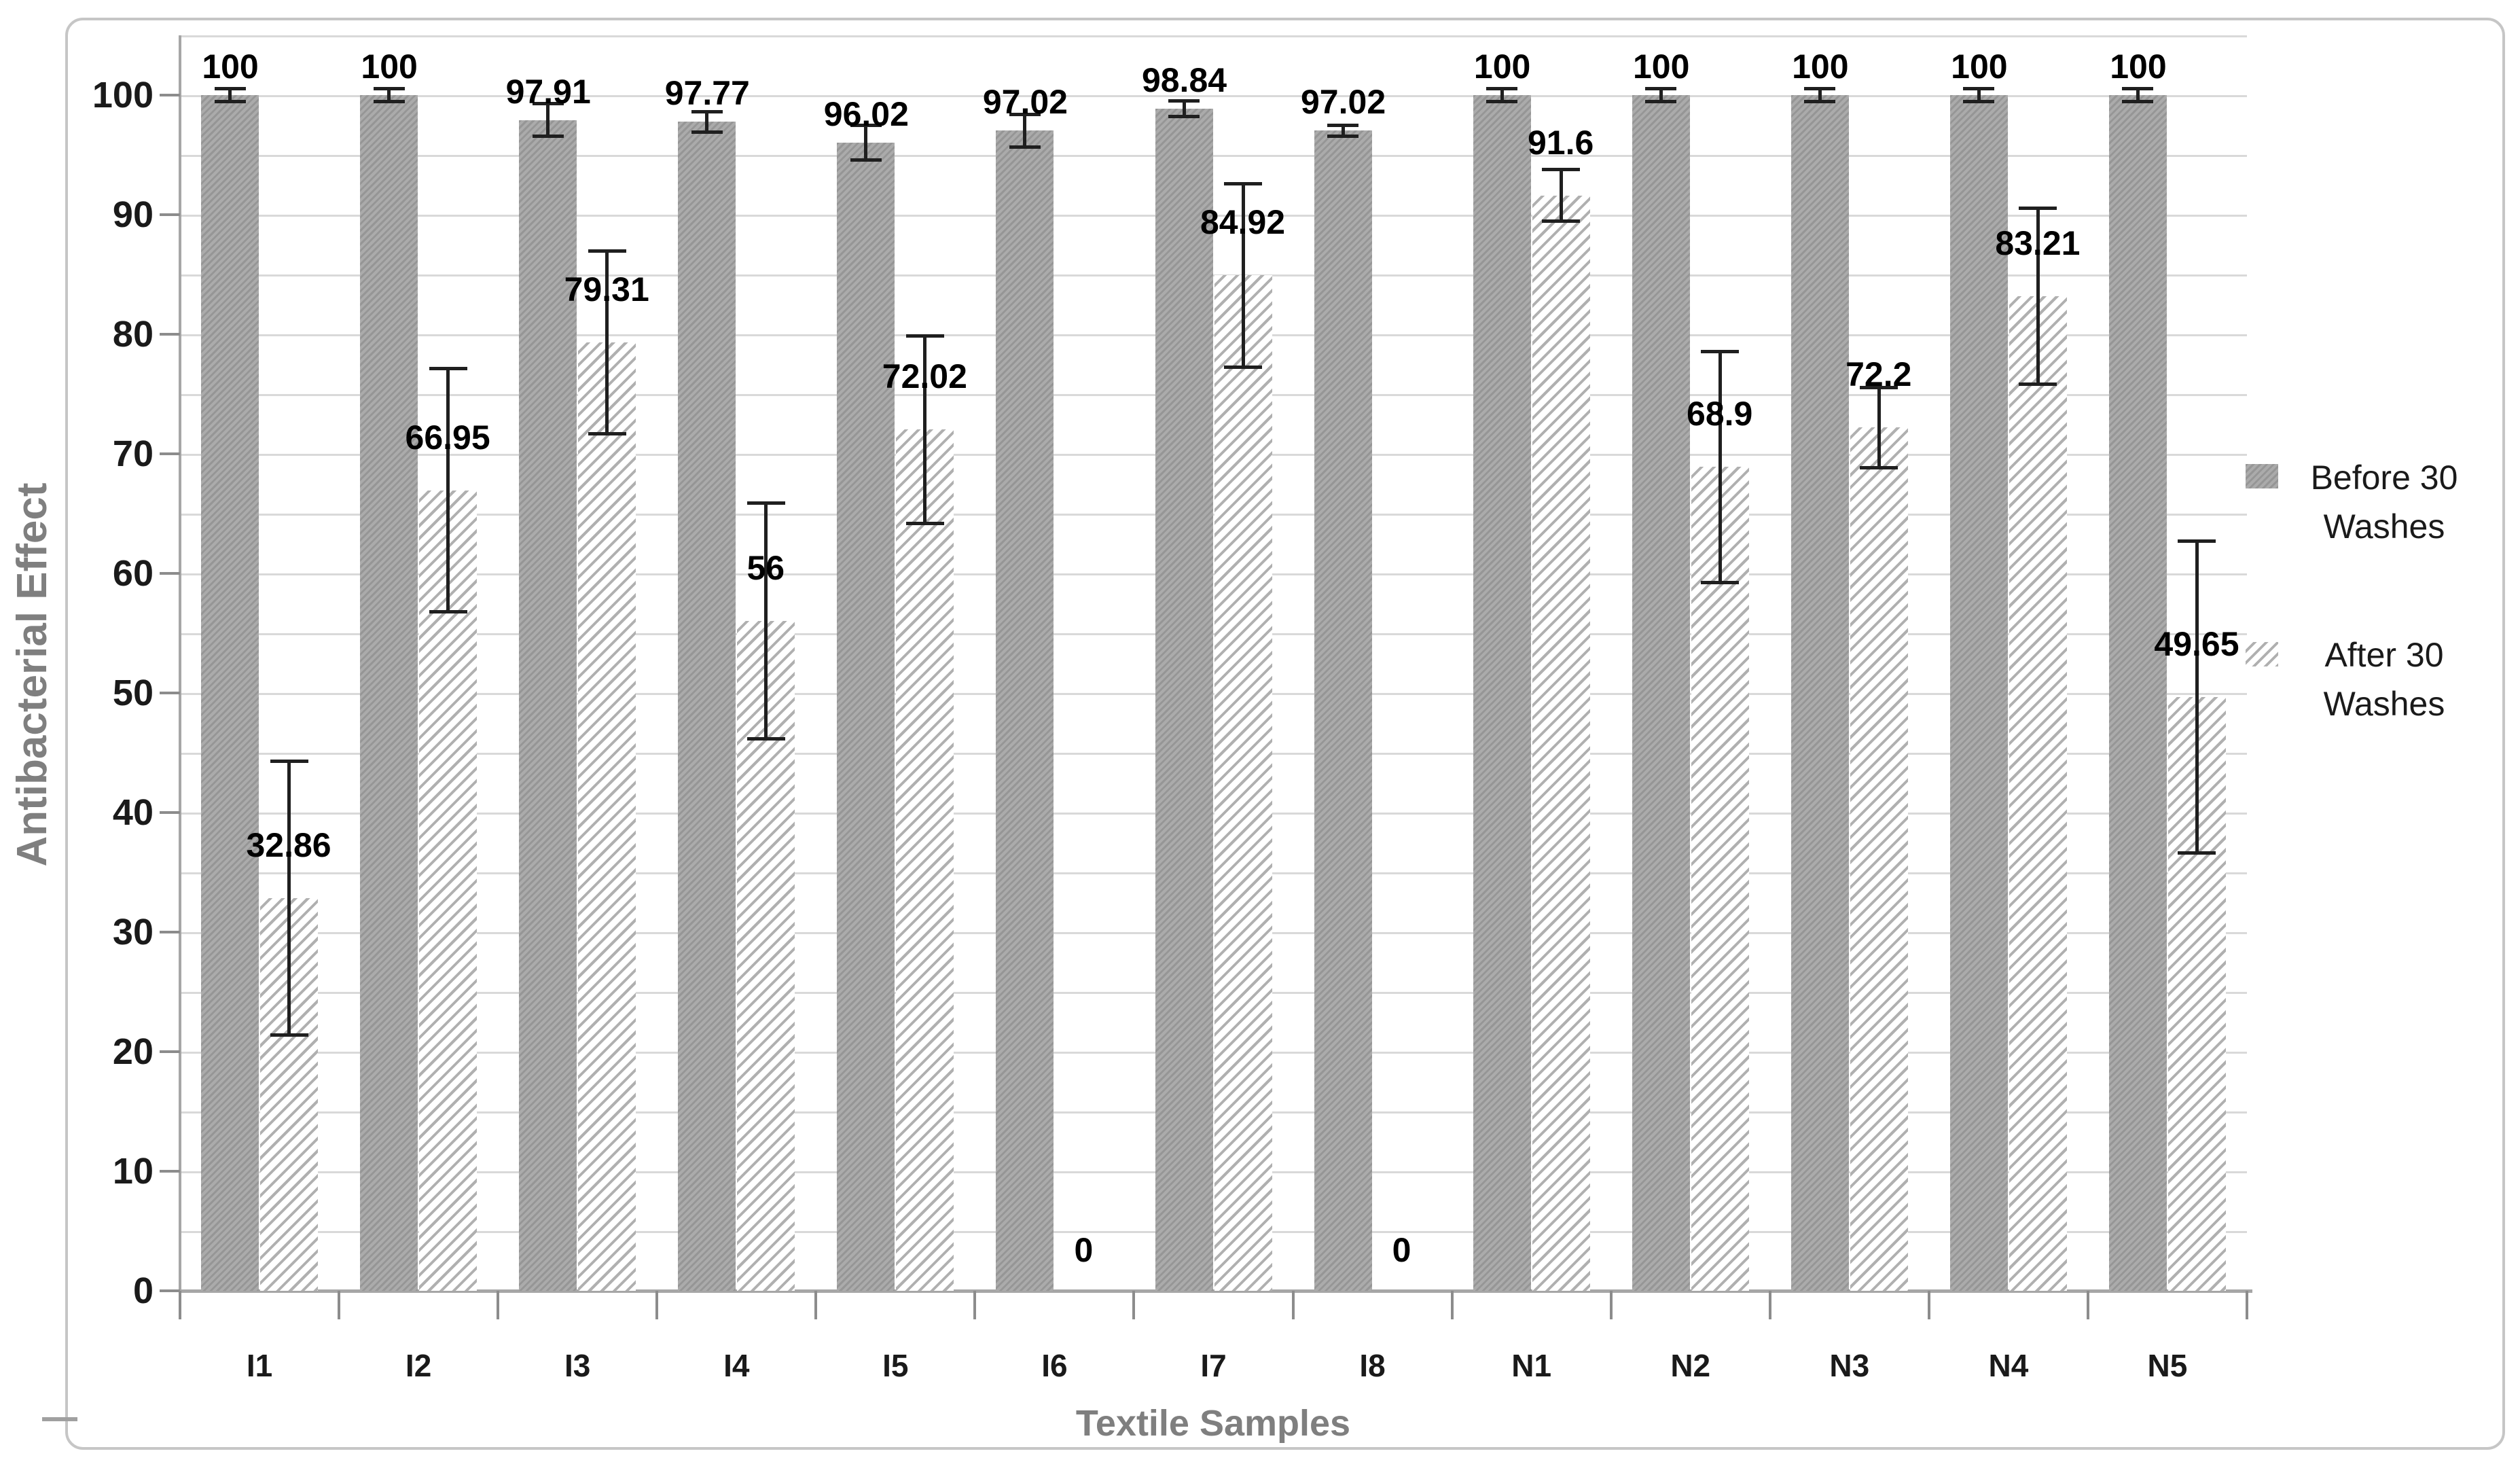 The image size is (2520, 1479). What do you see at coordinates (2038, 243) in the screenshot?
I see `value-label-after: 83.21` at bounding box center [2038, 243].